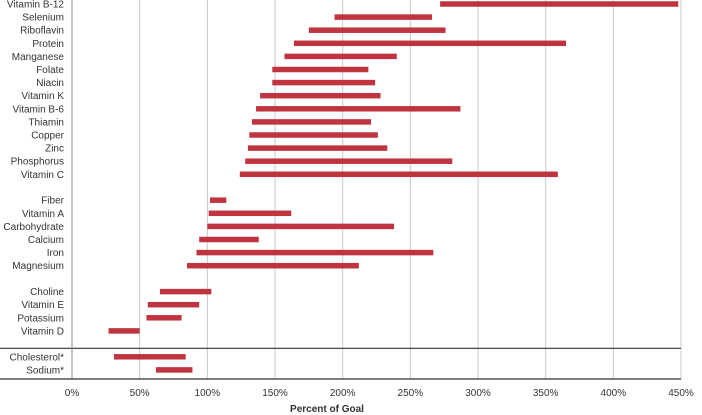  I want to click on bar-carbohydrate, so click(301, 226).